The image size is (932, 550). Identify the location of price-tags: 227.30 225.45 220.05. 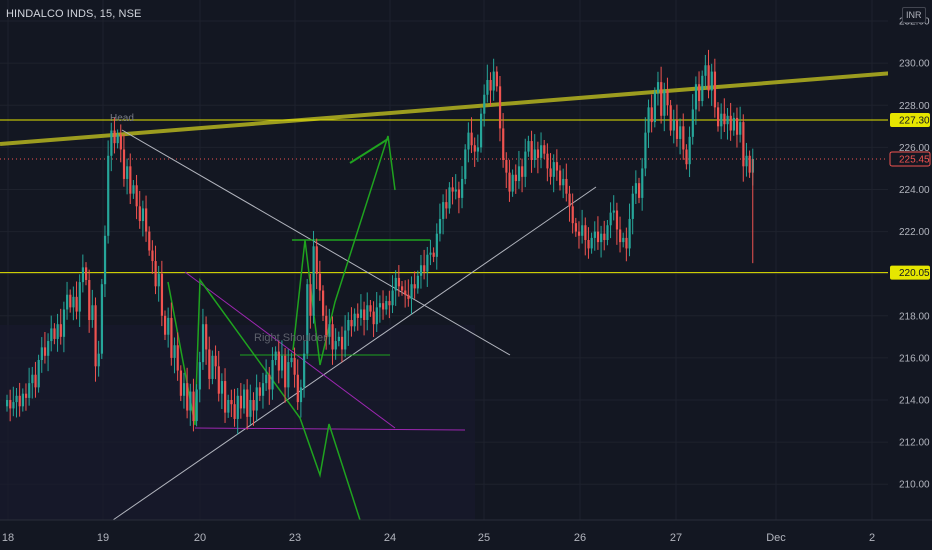
(910, 196).